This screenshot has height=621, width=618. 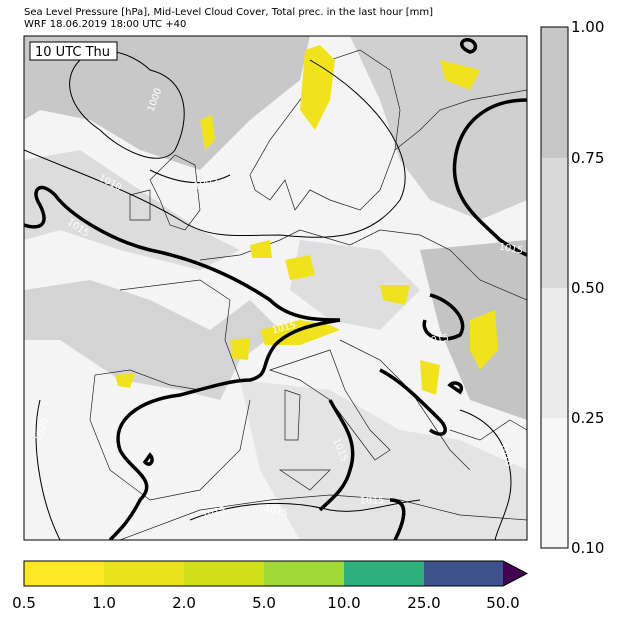 I want to click on precip-tick-label: 2.0, so click(x=184, y=603).